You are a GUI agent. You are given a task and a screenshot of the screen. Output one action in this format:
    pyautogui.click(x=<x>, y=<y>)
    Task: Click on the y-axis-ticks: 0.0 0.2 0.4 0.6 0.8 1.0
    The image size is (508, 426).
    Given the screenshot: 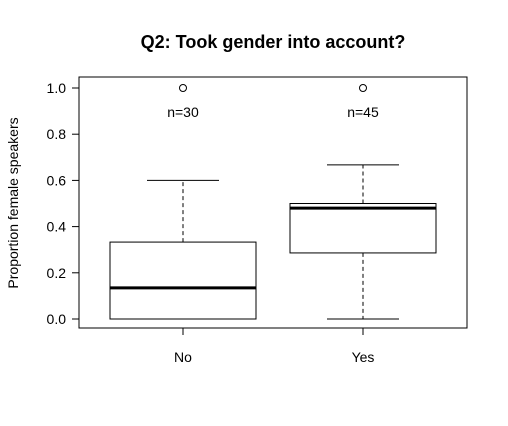 What is the action you would take?
    pyautogui.click(x=63, y=203)
    